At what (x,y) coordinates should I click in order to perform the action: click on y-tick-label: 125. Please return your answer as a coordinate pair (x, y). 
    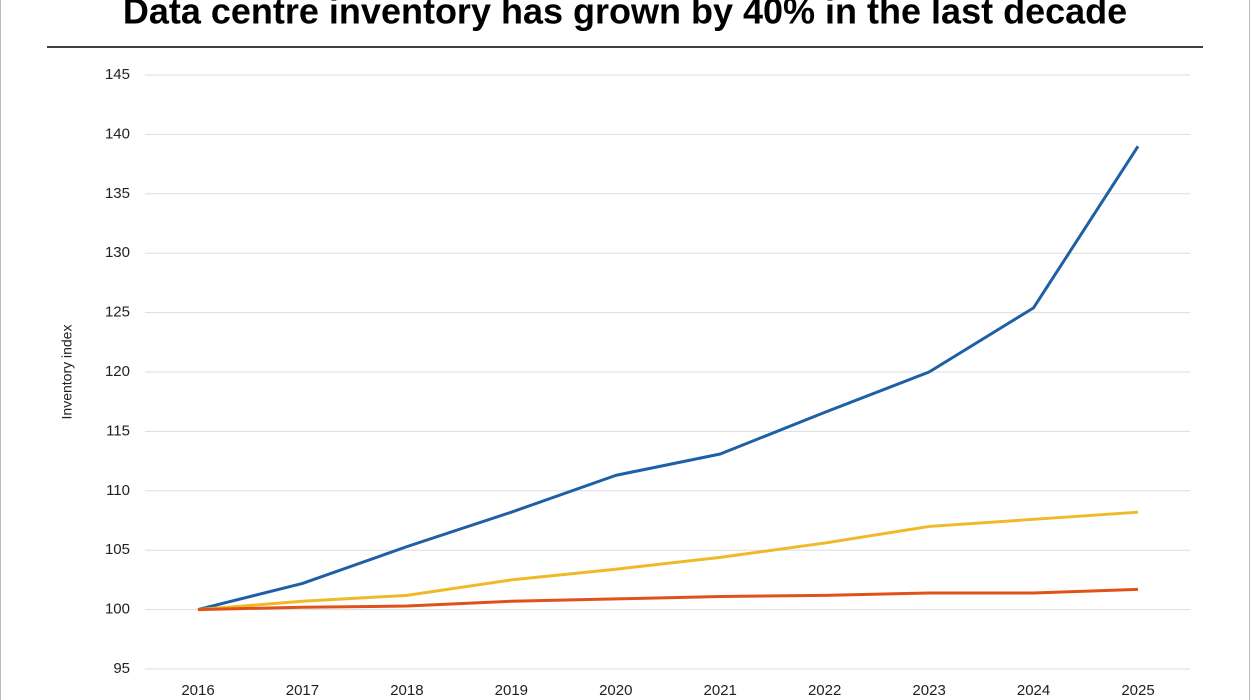
    Looking at the image, I should click on (117, 312).